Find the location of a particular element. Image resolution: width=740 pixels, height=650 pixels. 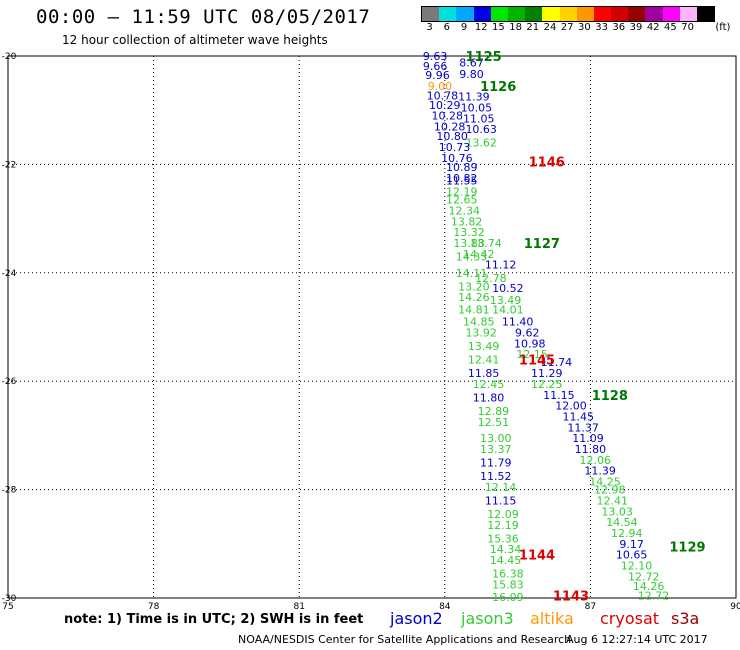

wave-height-label: 12.72 is located at coordinates (654, 595).